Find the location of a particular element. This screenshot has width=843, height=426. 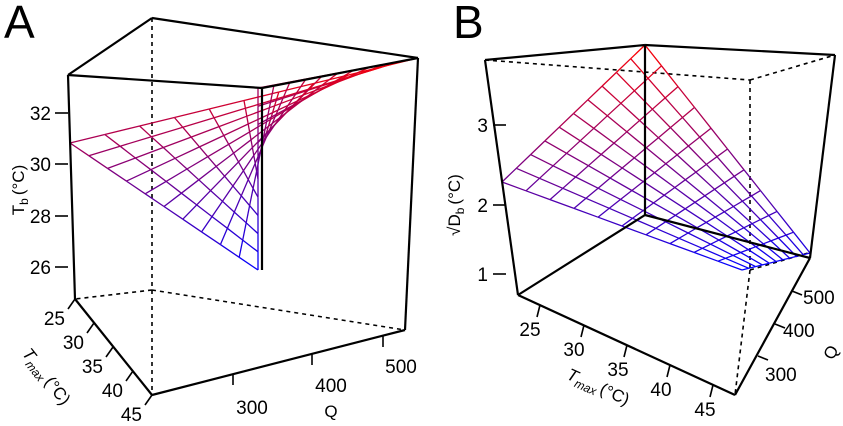

box-hidden-edge is located at coordinates (792, 67).